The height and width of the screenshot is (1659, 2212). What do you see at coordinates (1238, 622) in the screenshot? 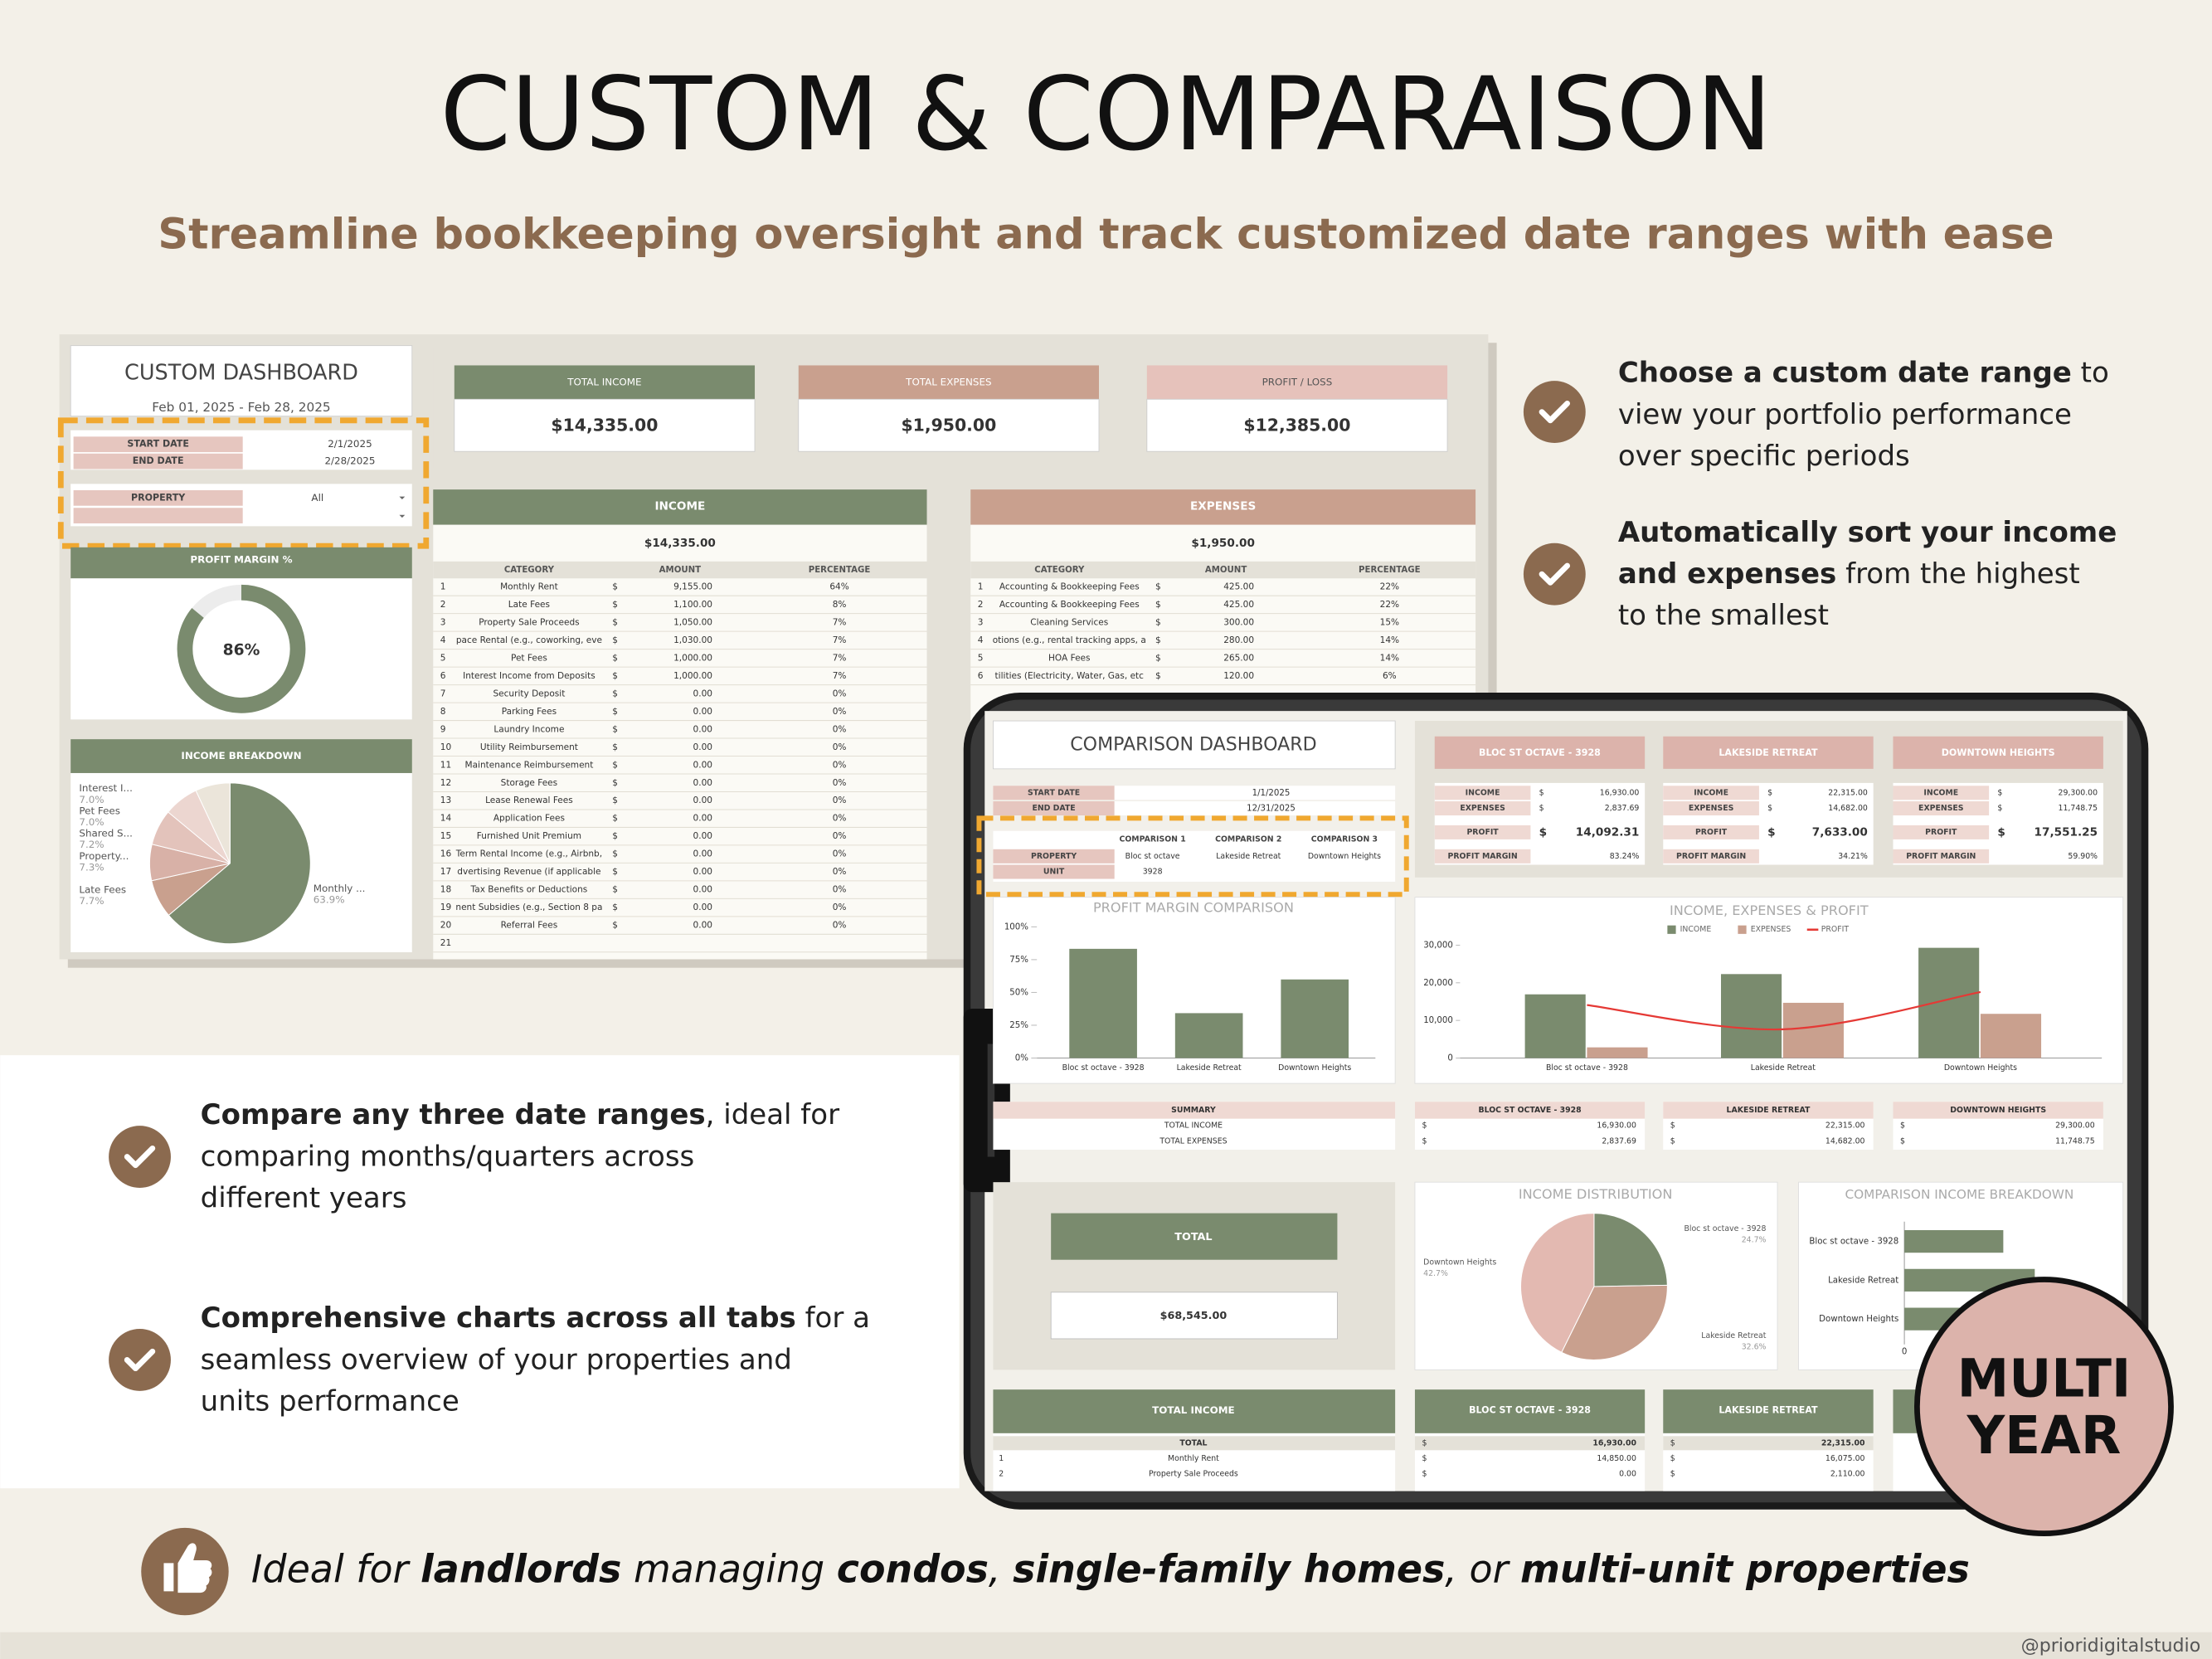
I see `label: 300.00` at bounding box center [1238, 622].